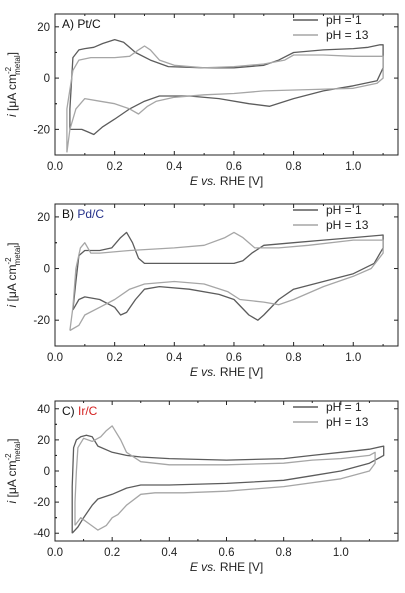 This screenshot has height=593, width=405. I want to click on panel-label: B) Pd/C, so click(83, 214).